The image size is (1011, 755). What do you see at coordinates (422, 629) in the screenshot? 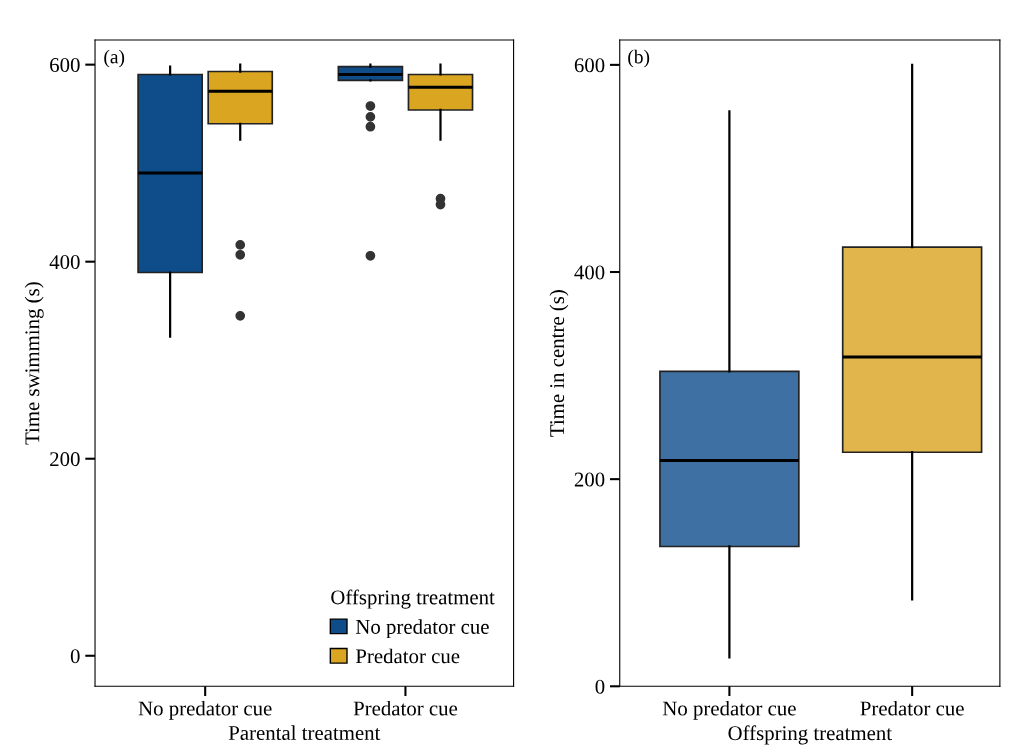
I see `legend-label: No predator cue` at bounding box center [422, 629].